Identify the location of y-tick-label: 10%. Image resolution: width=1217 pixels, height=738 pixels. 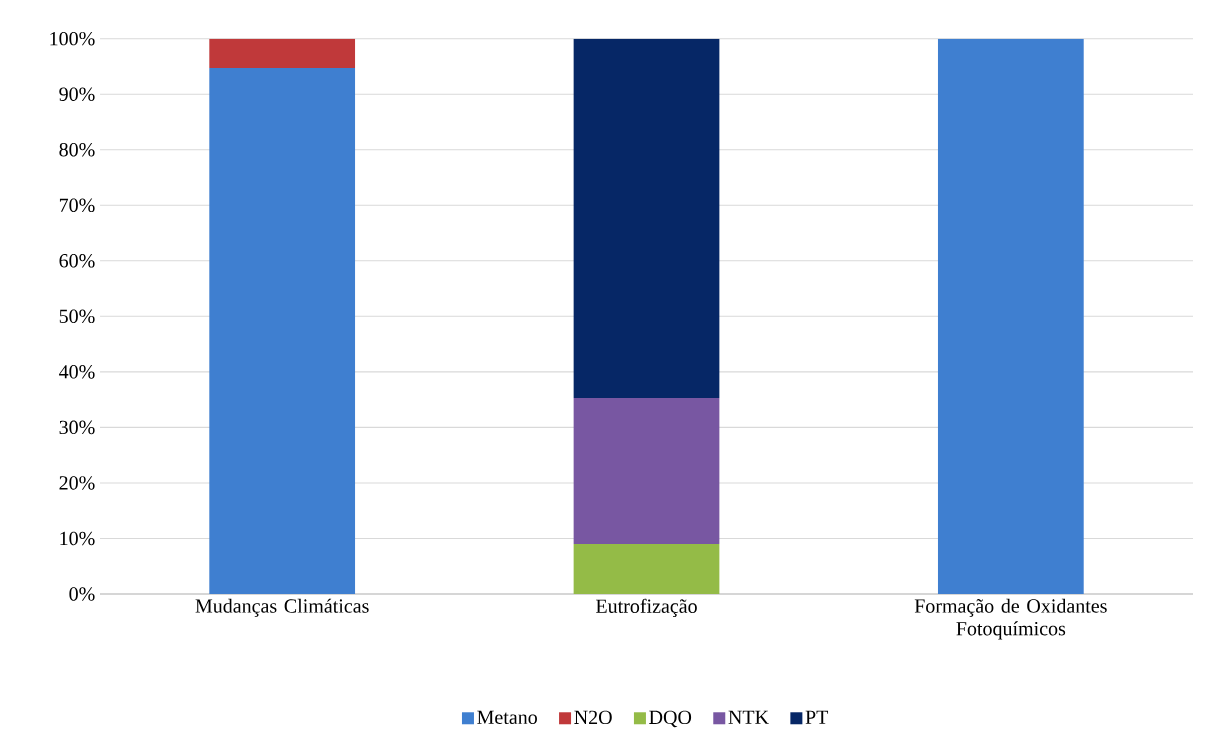
(77, 538).